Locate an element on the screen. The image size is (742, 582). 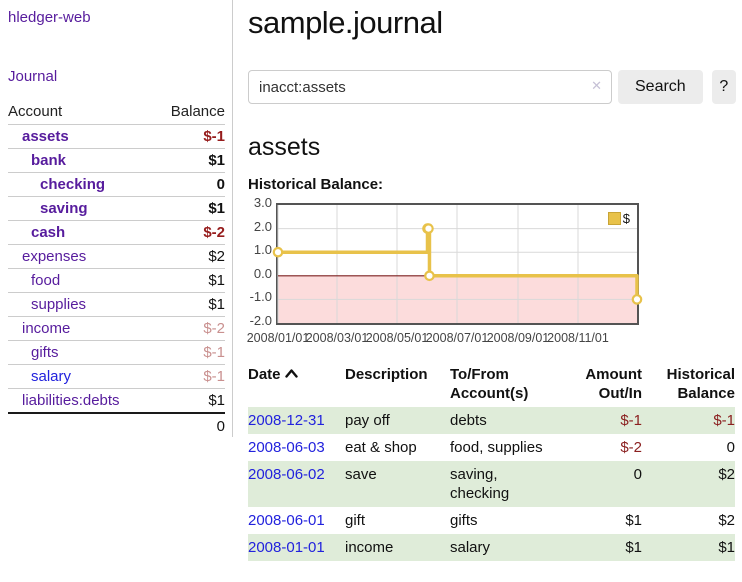
transaction-date-link: 2008-12-31 is located at coordinates (286, 420).